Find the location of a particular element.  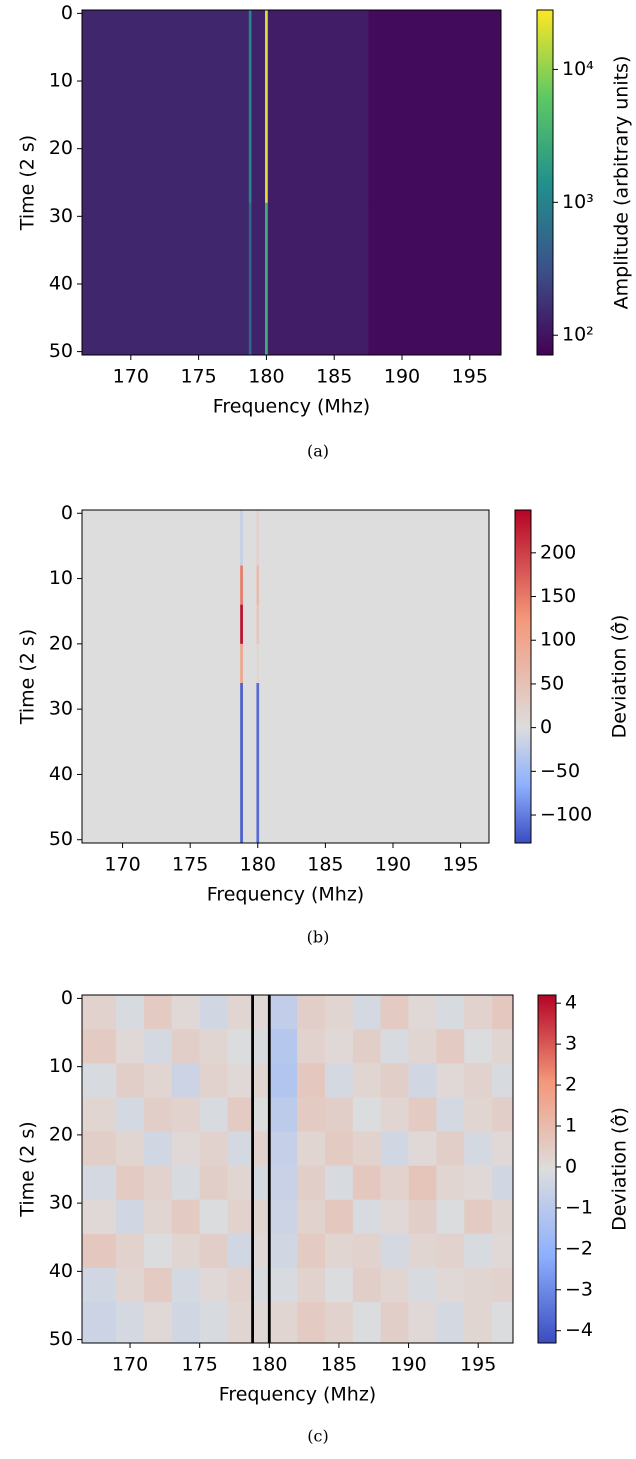

x-axis-label: Frequency (Mhz) is located at coordinates (291, 407).